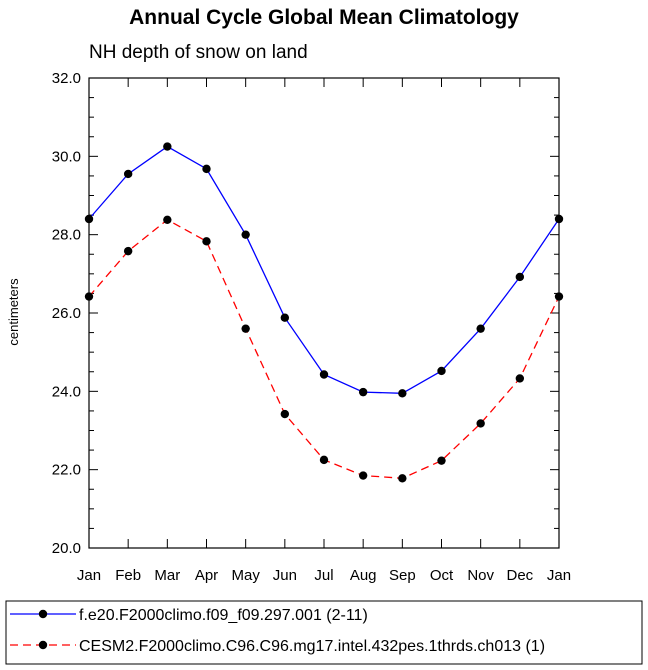 This screenshot has height=670, width=648. I want to click on x-tick-labels: Jan Feb Mar Apr May Jun Jul Aug Sep Oct Nov Dec Jan, so click(324, 575).